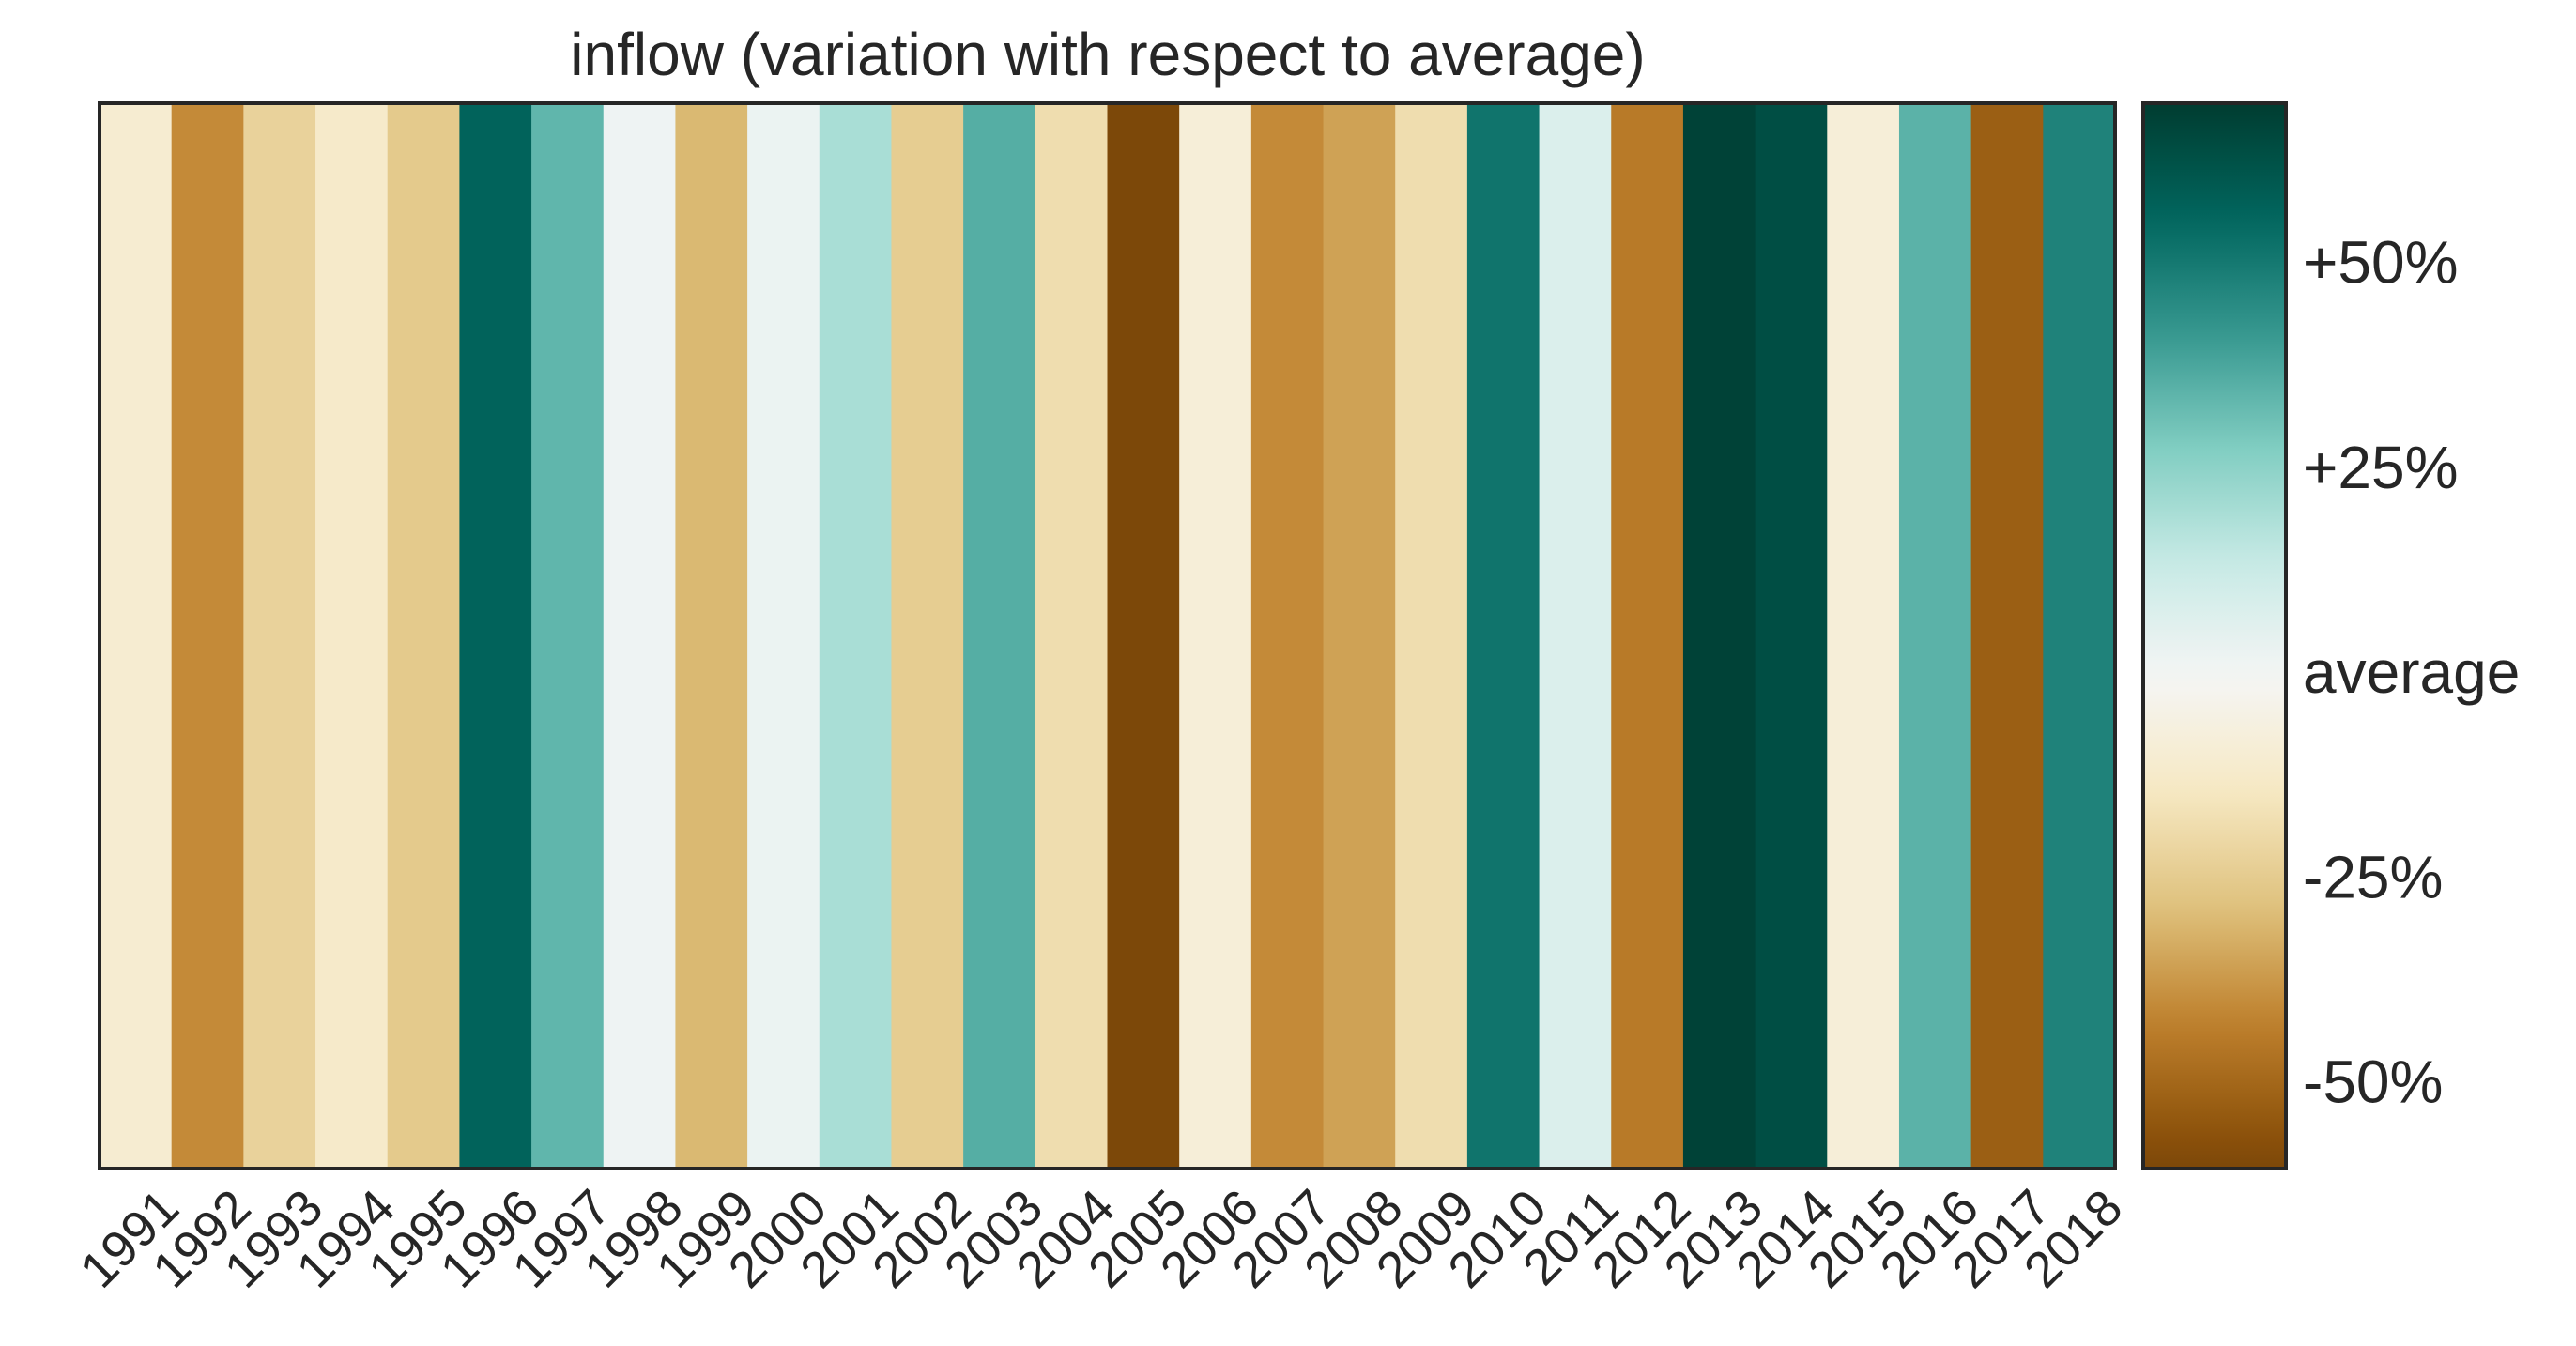 The height and width of the screenshot is (1346, 2576). I want to click on heatmap-cell-1995, so click(423, 636).